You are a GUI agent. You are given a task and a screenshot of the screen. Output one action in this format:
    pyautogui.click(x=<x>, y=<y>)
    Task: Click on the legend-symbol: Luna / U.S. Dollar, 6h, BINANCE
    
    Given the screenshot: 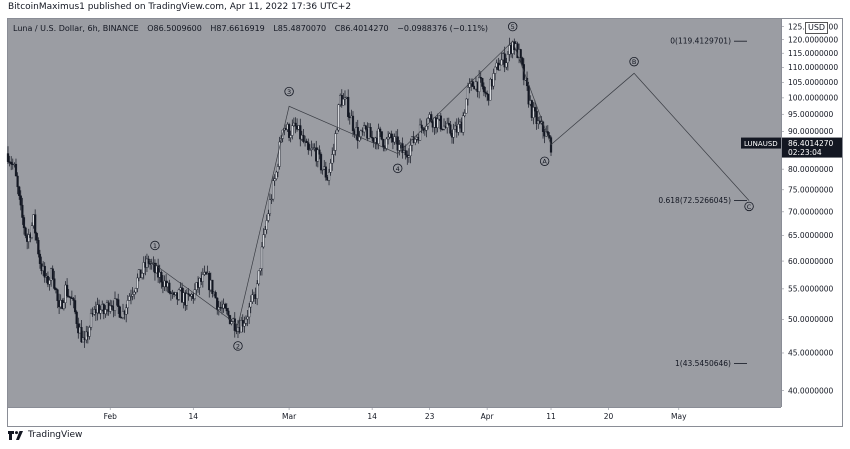 What is the action you would take?
    pyautogui.click(x=76, y=28)
    